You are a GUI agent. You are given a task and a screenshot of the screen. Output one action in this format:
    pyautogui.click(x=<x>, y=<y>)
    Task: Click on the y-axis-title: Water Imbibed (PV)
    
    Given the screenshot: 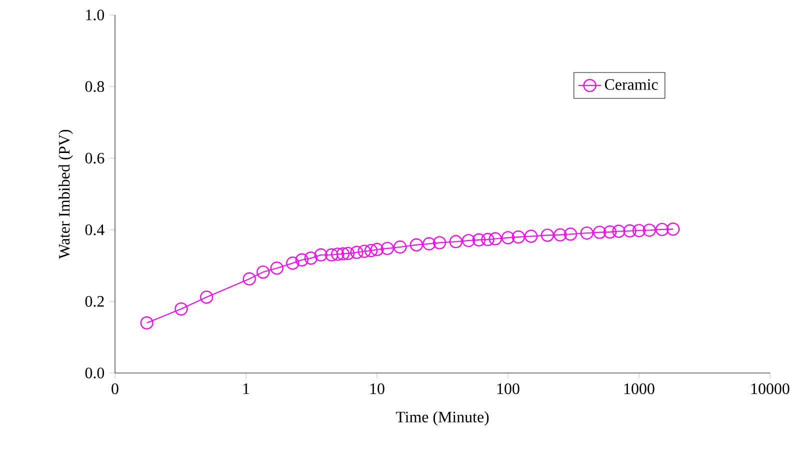 What is the action you would take?
    pyautogui.click(x=65, y=194)
    